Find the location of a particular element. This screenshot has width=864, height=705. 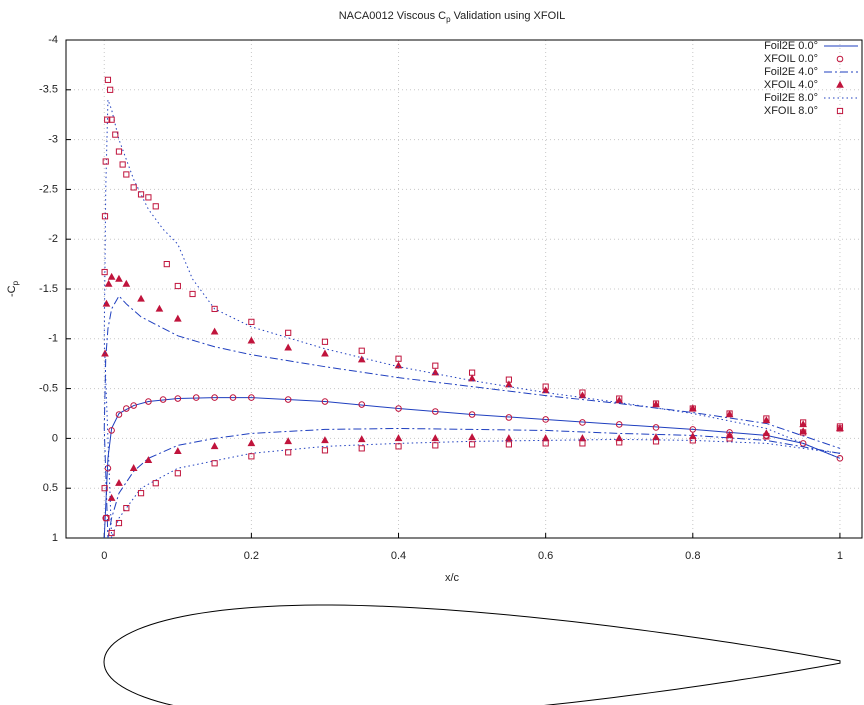

legend-label: Foil2E 0.0° is located at coordinates (791, 46).